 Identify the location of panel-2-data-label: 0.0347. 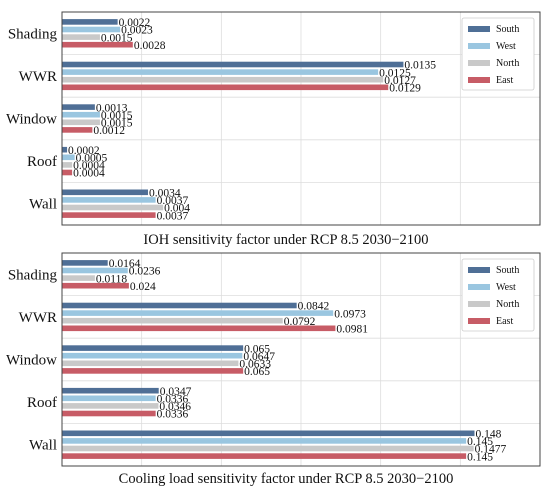
(176, 392).